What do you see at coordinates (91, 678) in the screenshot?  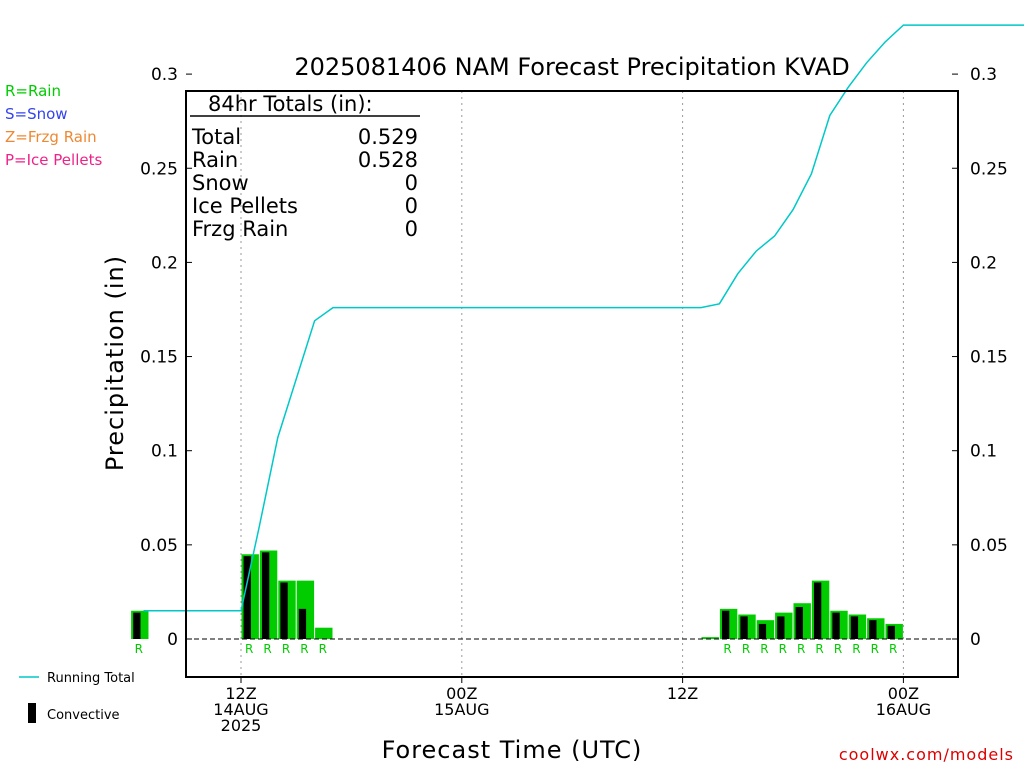 I see `running-total-legend-label: Running Total` at bounding box center [91, 678].